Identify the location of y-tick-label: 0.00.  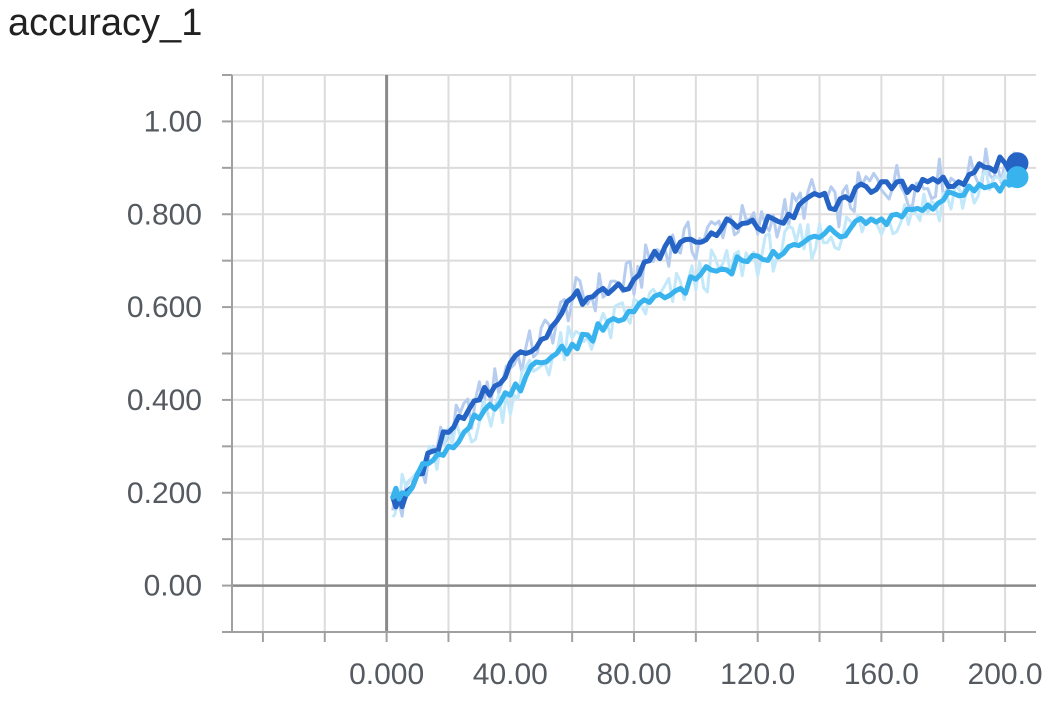
(173, 586).